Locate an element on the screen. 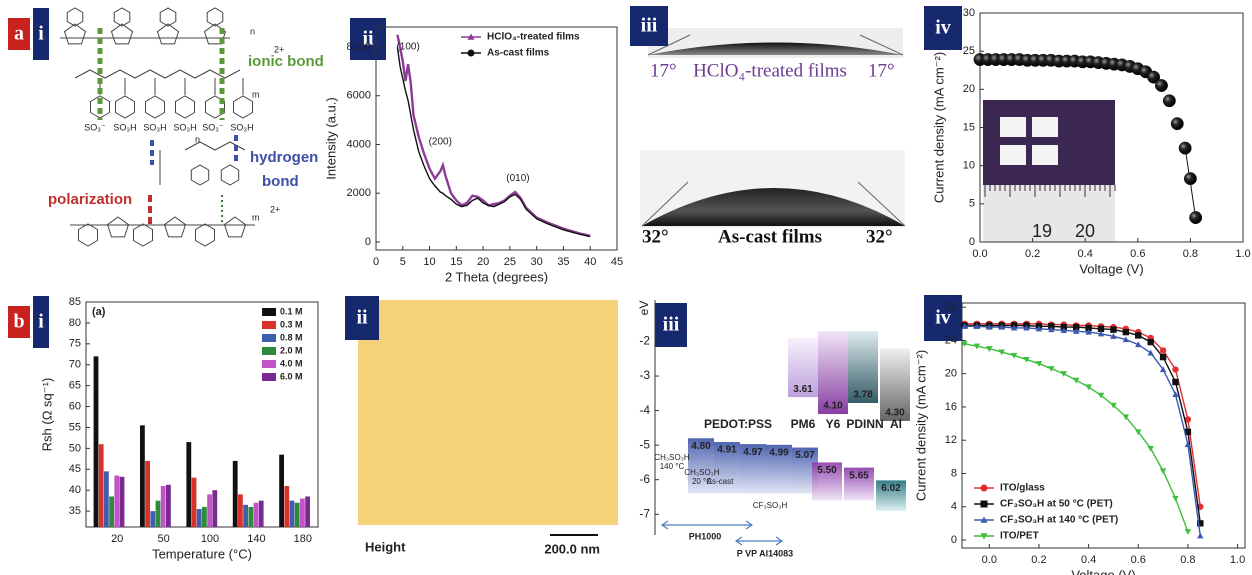 The image size is (1252, 575). panel-label: ii is located at coordinates (368, 39).